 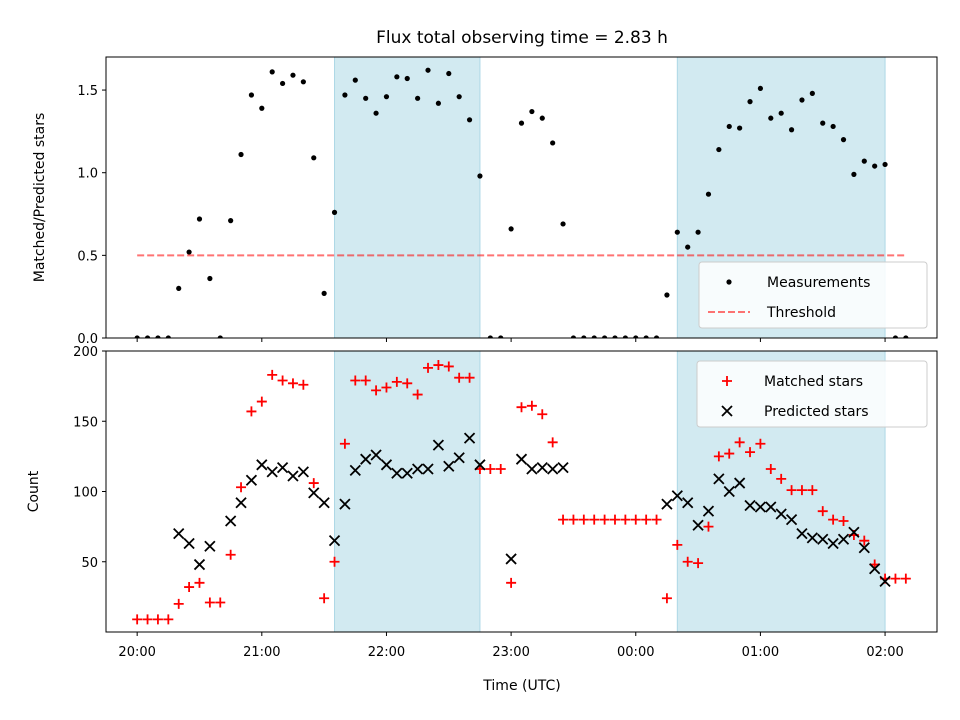 What do you see at coordinates (89, 563) in the screenshot?
I see `y-tick-label: 50` at bounding box center [89, 563].